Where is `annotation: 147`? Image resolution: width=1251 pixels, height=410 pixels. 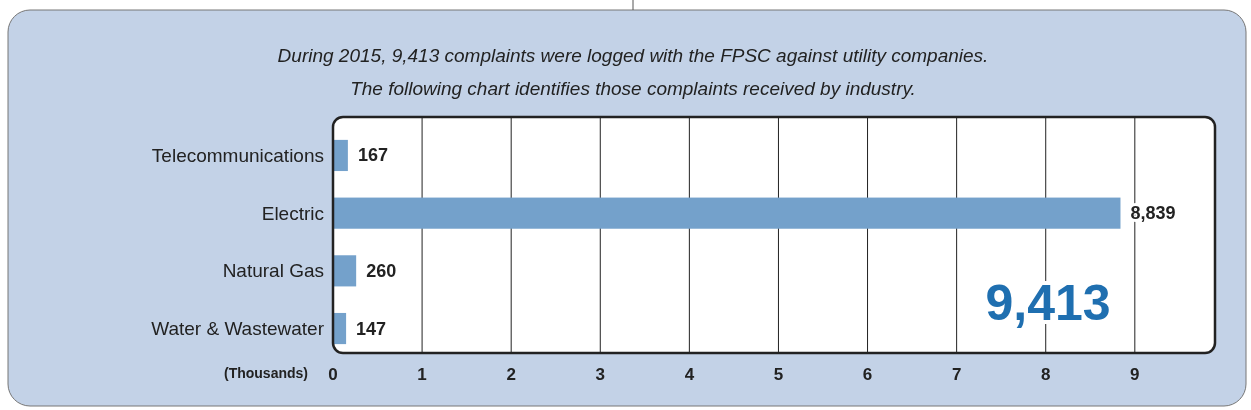
annotation: 147 is located at coordinates (371, 328).